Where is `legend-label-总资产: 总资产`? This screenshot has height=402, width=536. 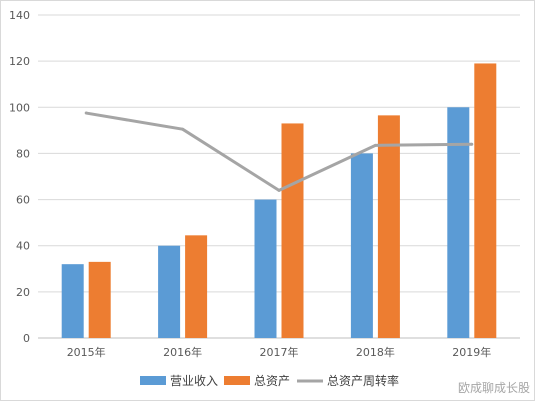 legend-label-总资产: 总资产 is located at coordinates (272, 381).